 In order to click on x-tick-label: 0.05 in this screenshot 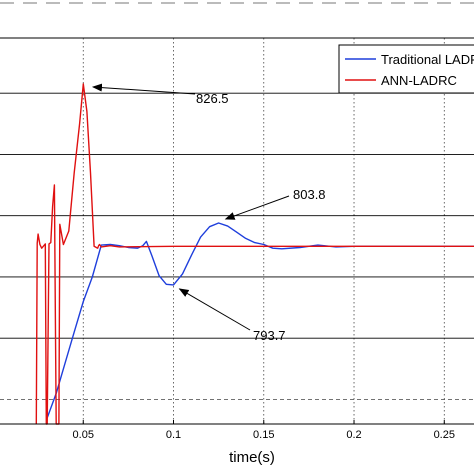, I will do `click(83, 435)`.